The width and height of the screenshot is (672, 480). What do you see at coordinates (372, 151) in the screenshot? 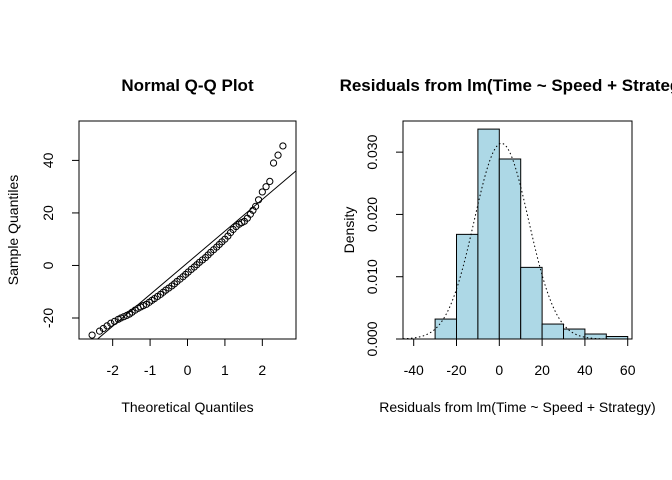
I see `hist-y-tick-label: 0.030` at bounding box center [372, 151].